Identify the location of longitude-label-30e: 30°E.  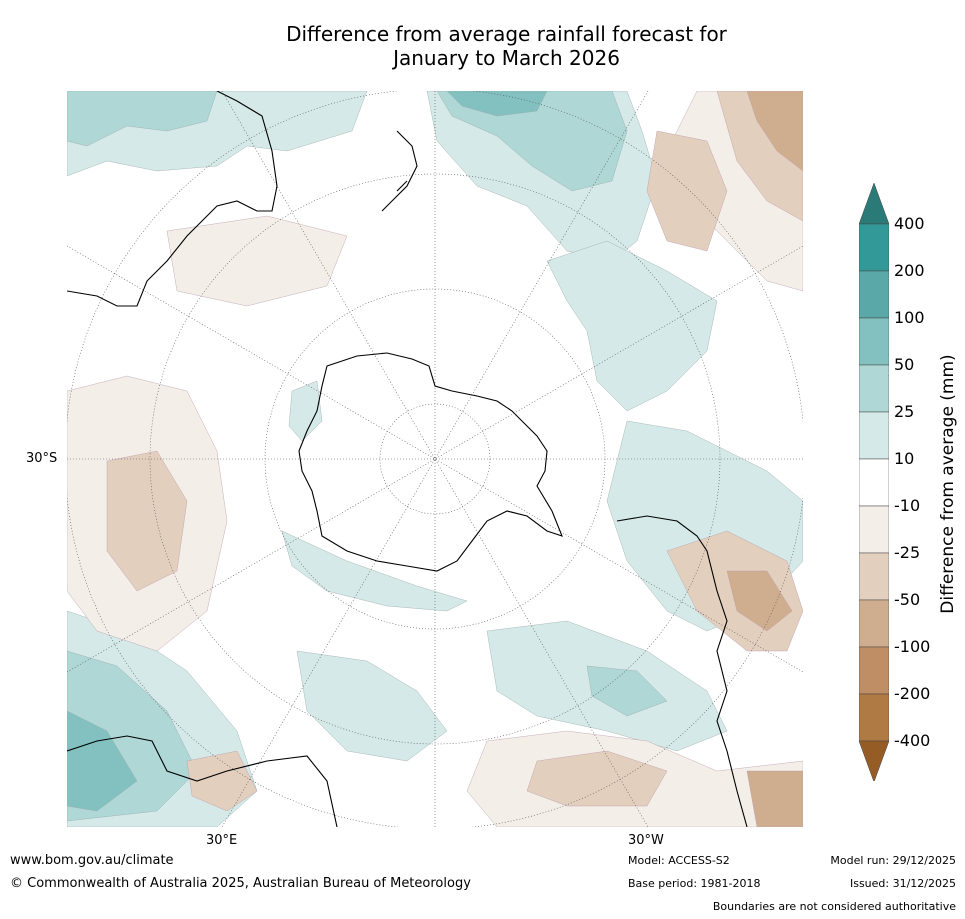
(222, 840).